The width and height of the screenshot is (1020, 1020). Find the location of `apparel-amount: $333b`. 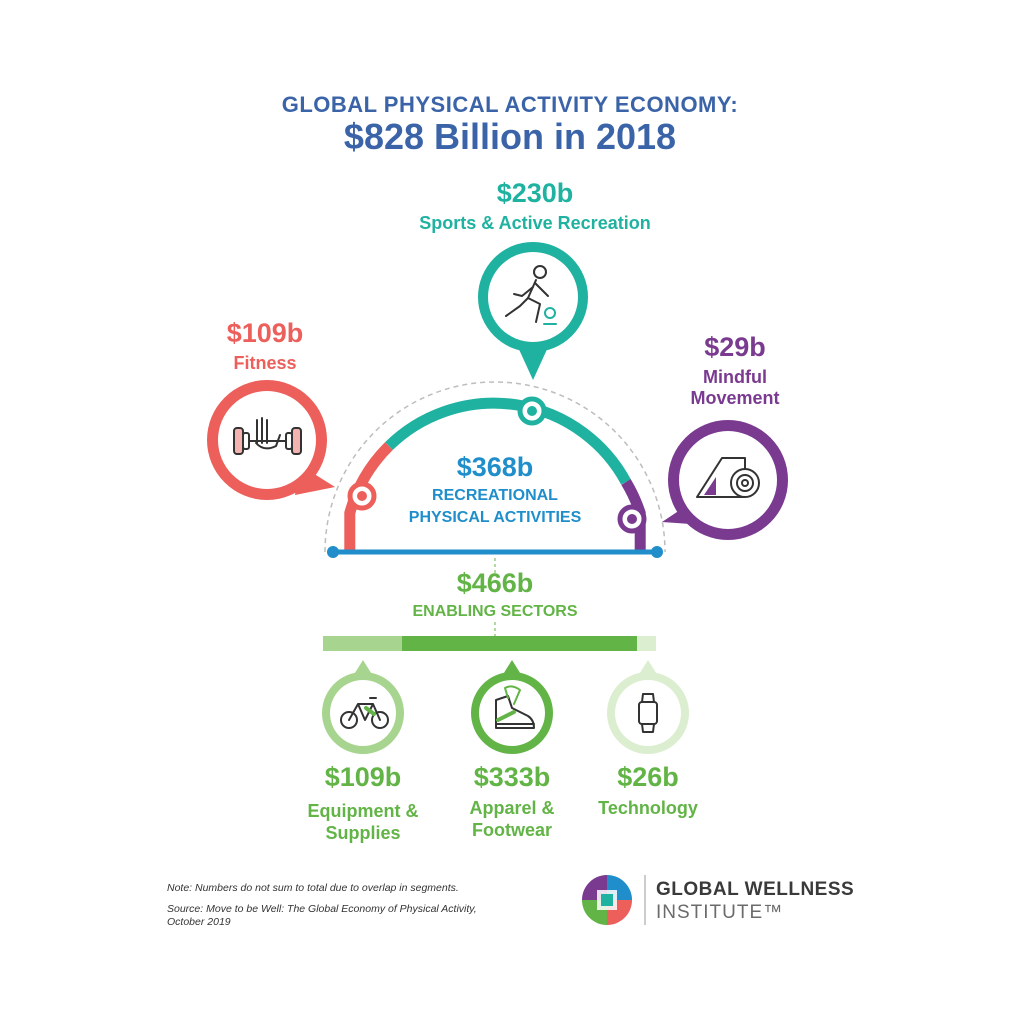

apparel-amount: $333b is located at coordinates (512, 777).